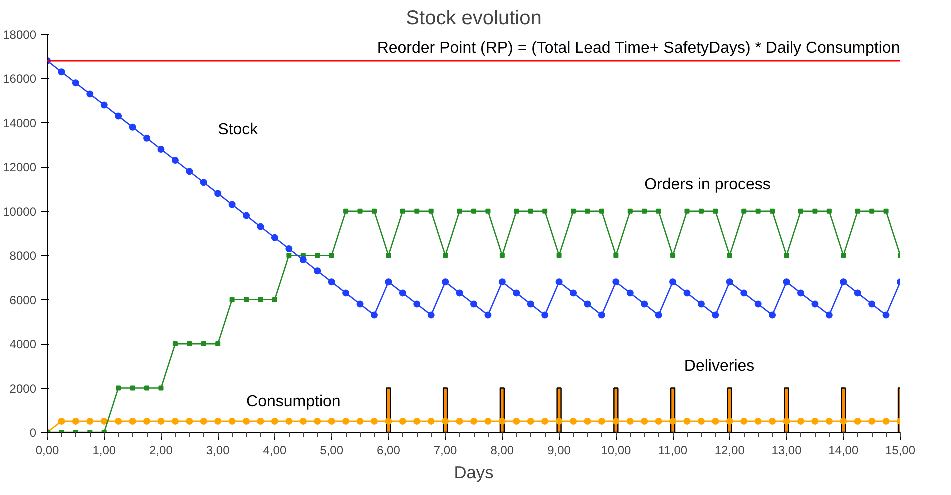 This screenshot has height=495, width=951. I want to click on series-label: Orders in process, so click(707, 185).